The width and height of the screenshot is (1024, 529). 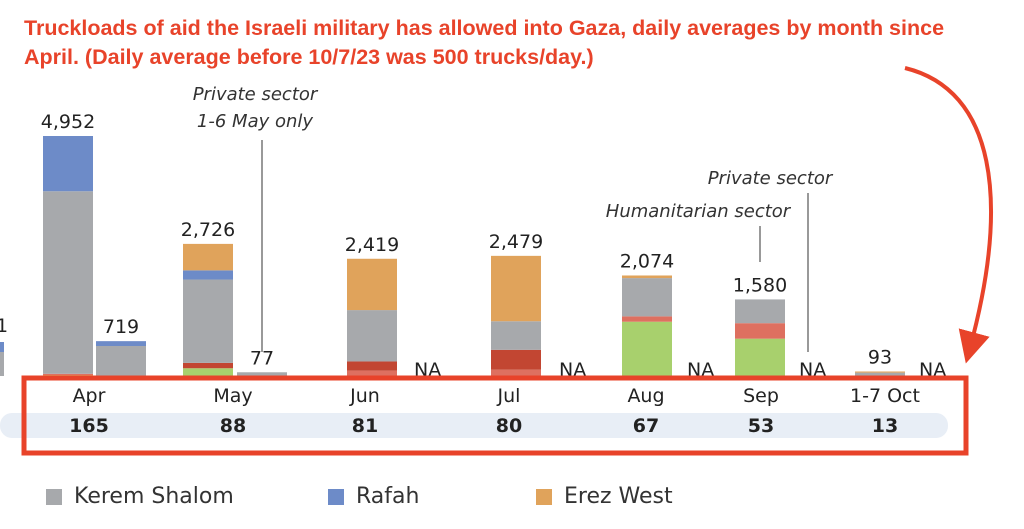 What do you see at coordinates (509, 396) in the screenshot?
I see `x-tick-label-jul: Jul` at bounding box center [509, 396].